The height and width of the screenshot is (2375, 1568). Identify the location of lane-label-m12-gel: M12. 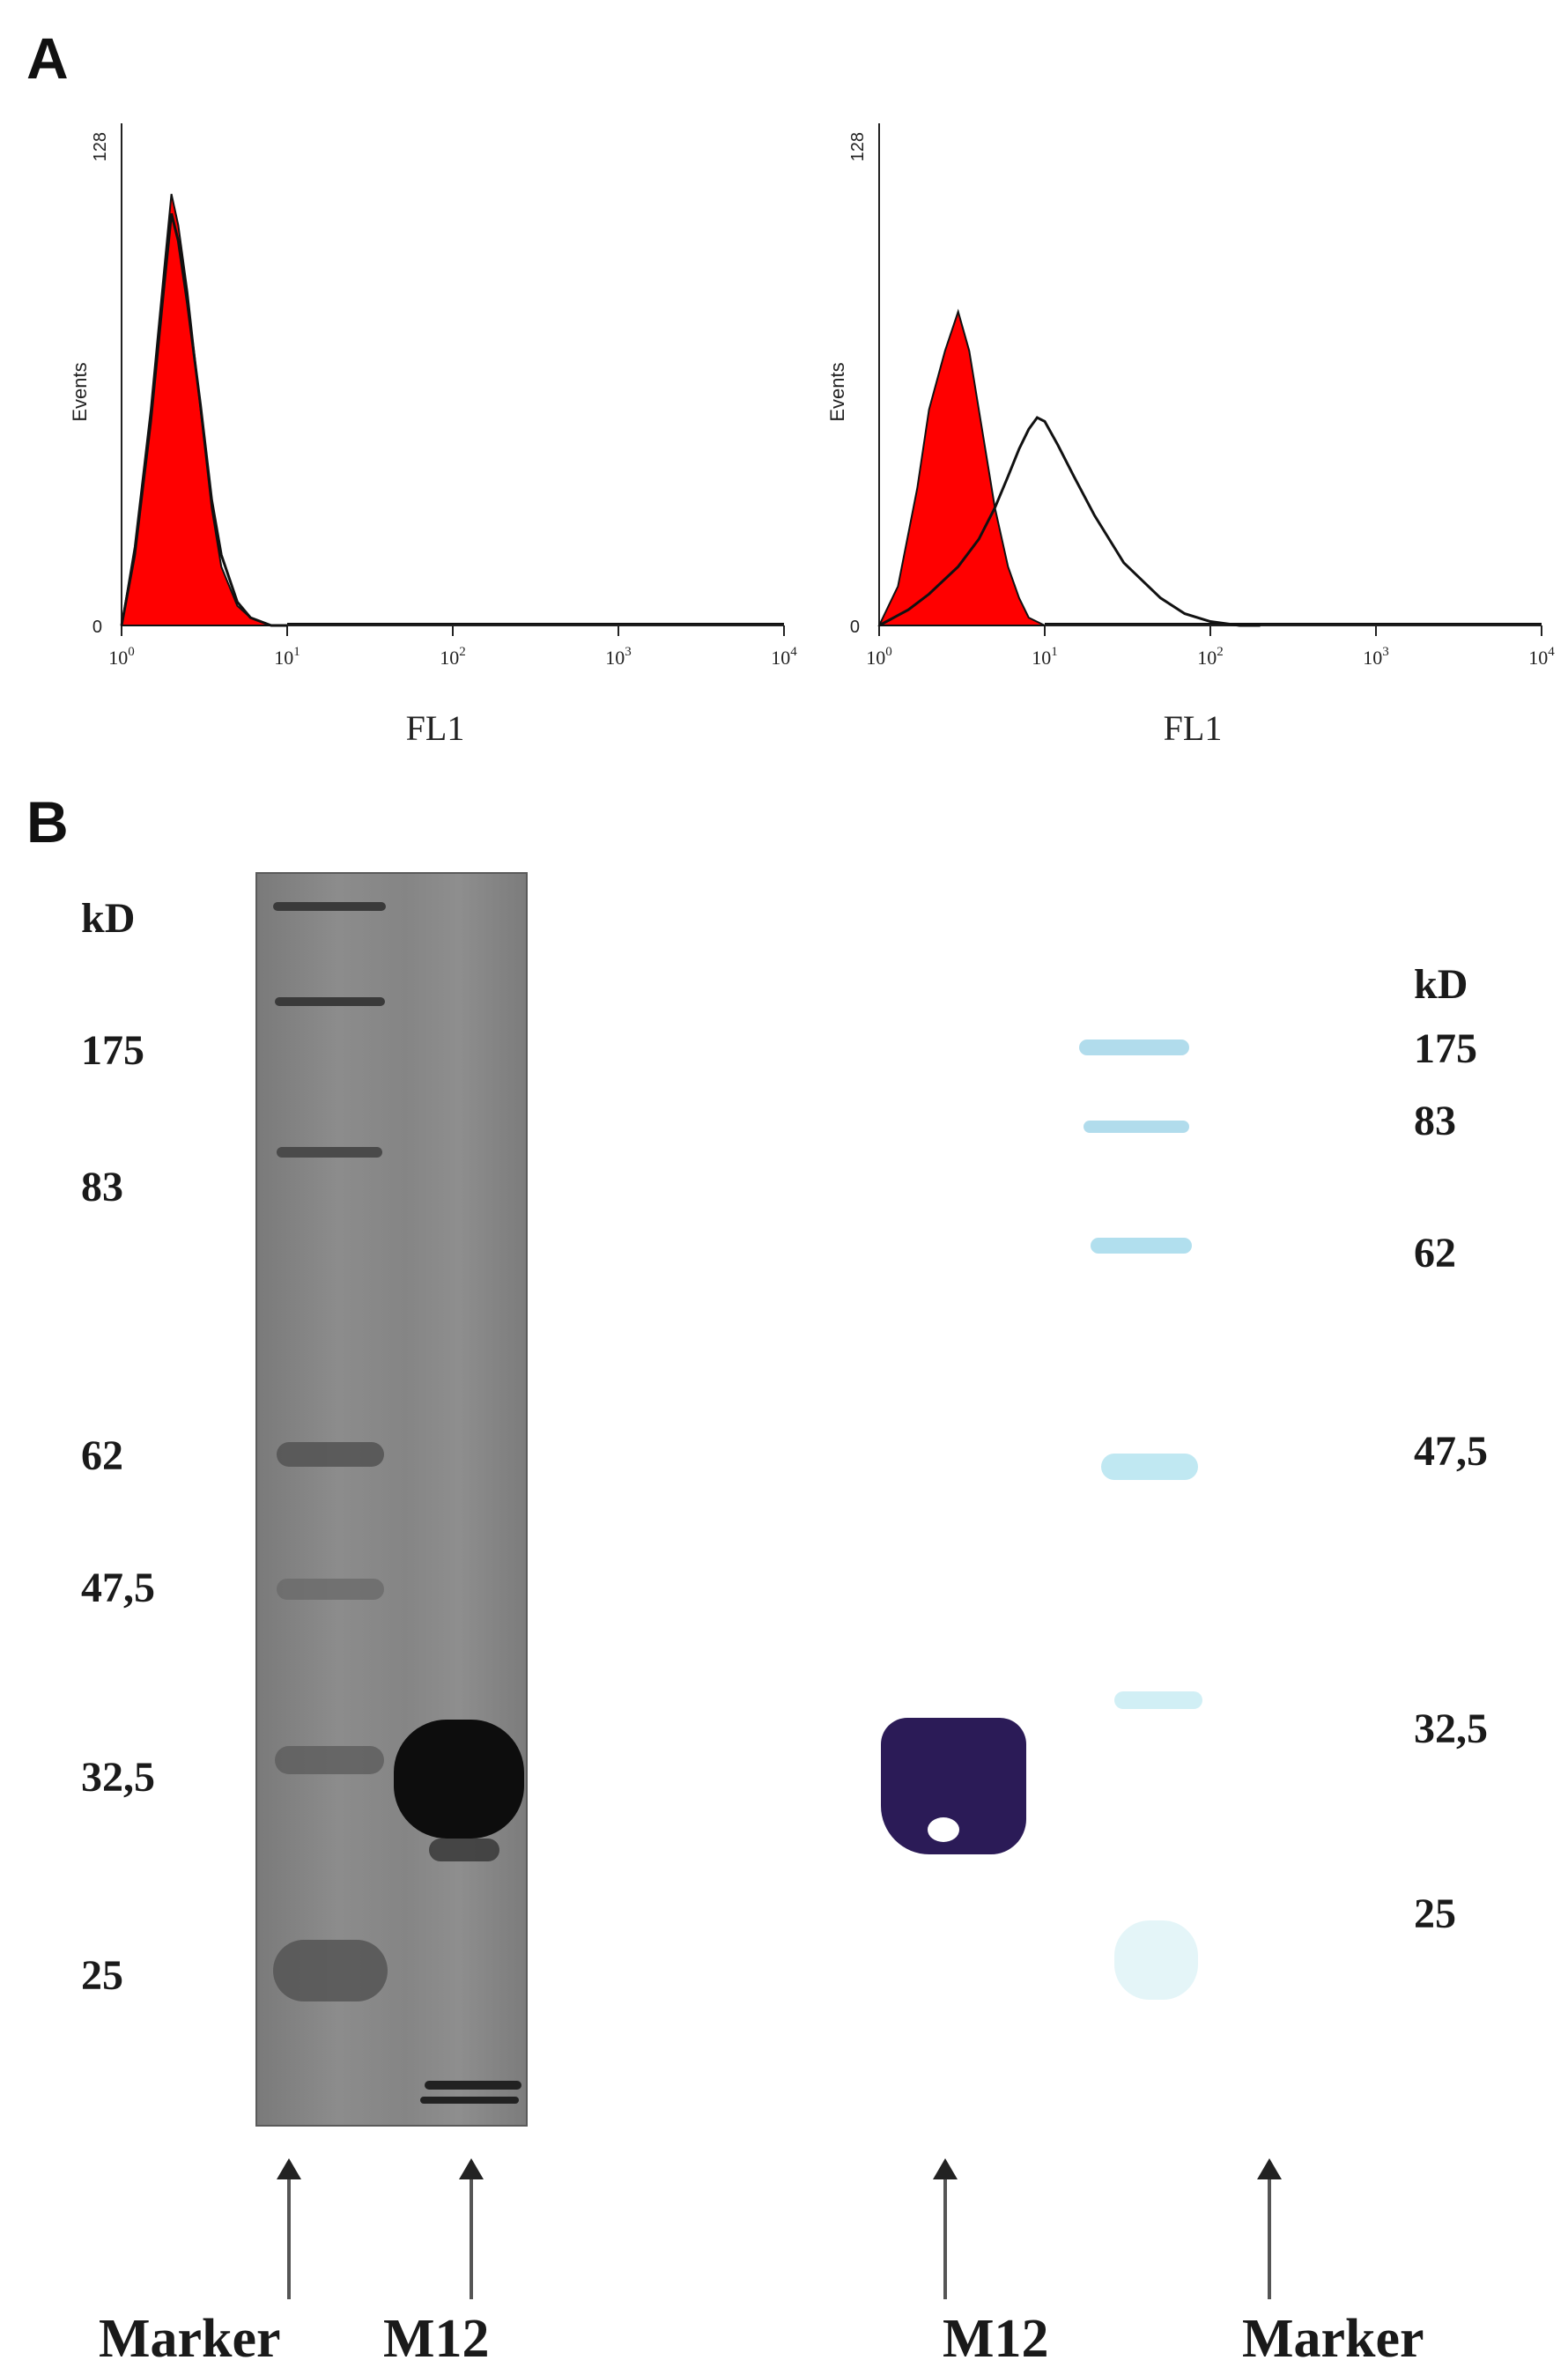
(436, 2339).